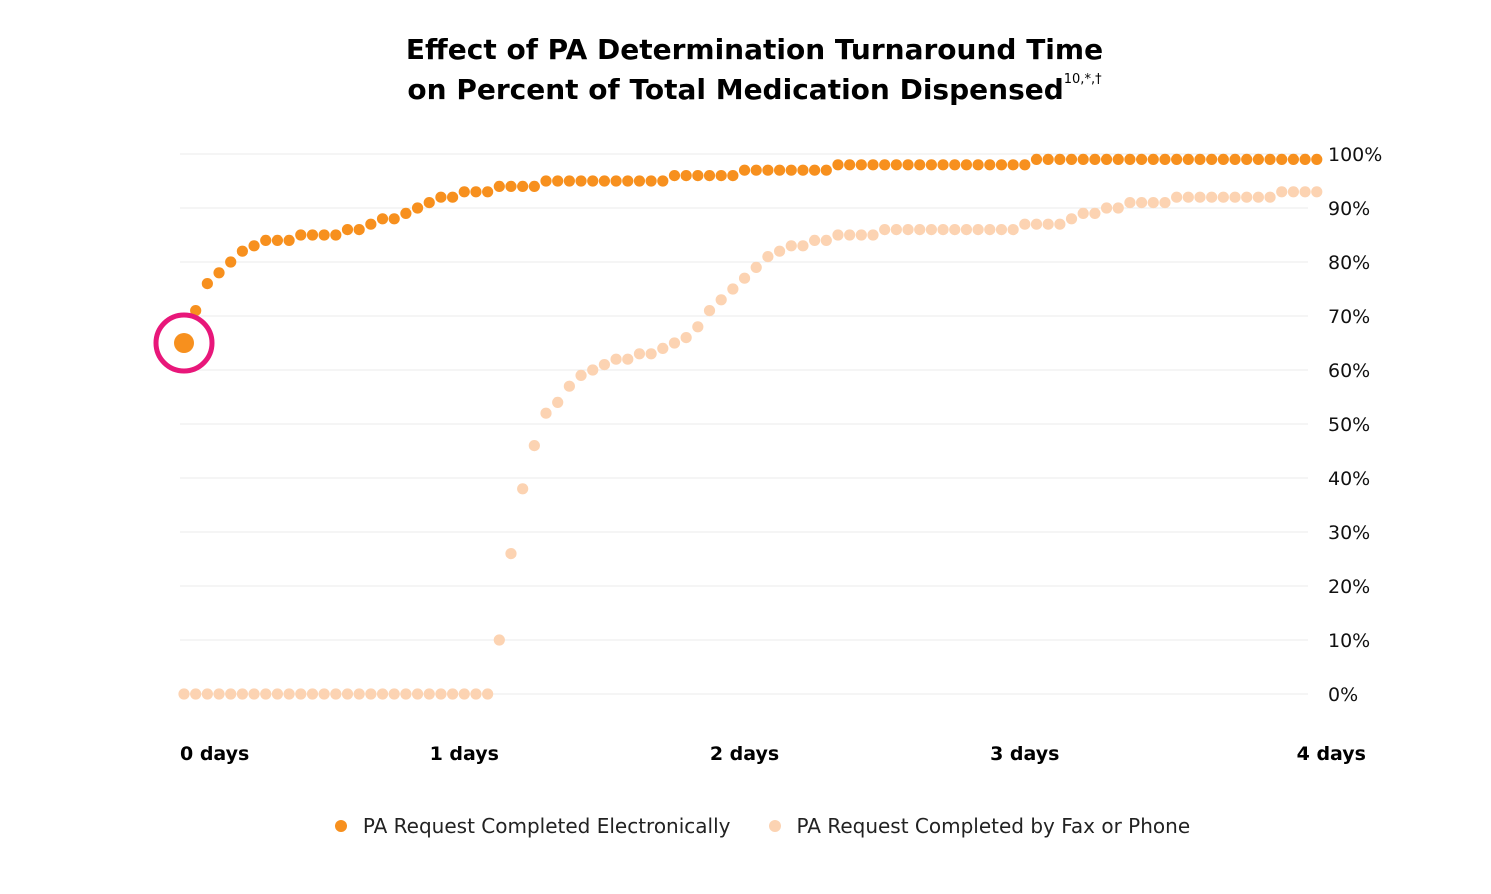 Image resolution: width=1491 pixels, height=894 pixels. What do you see at coordinates (464, 754) in the screenshot?
I see `x-tick-label: 1 days` at bounding box center [464, 754].